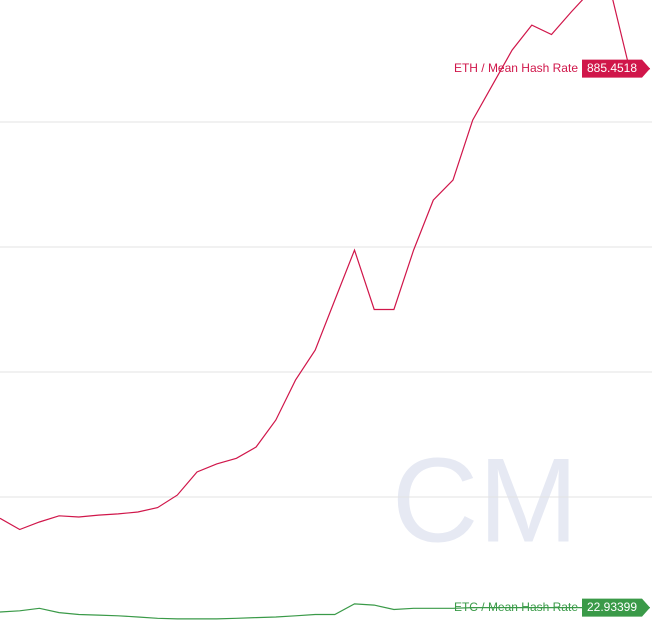  Describe the element at coordinates (516, 607) in the screenshot. I see `series-name: ETC / Mean Hash Rate` at that location.